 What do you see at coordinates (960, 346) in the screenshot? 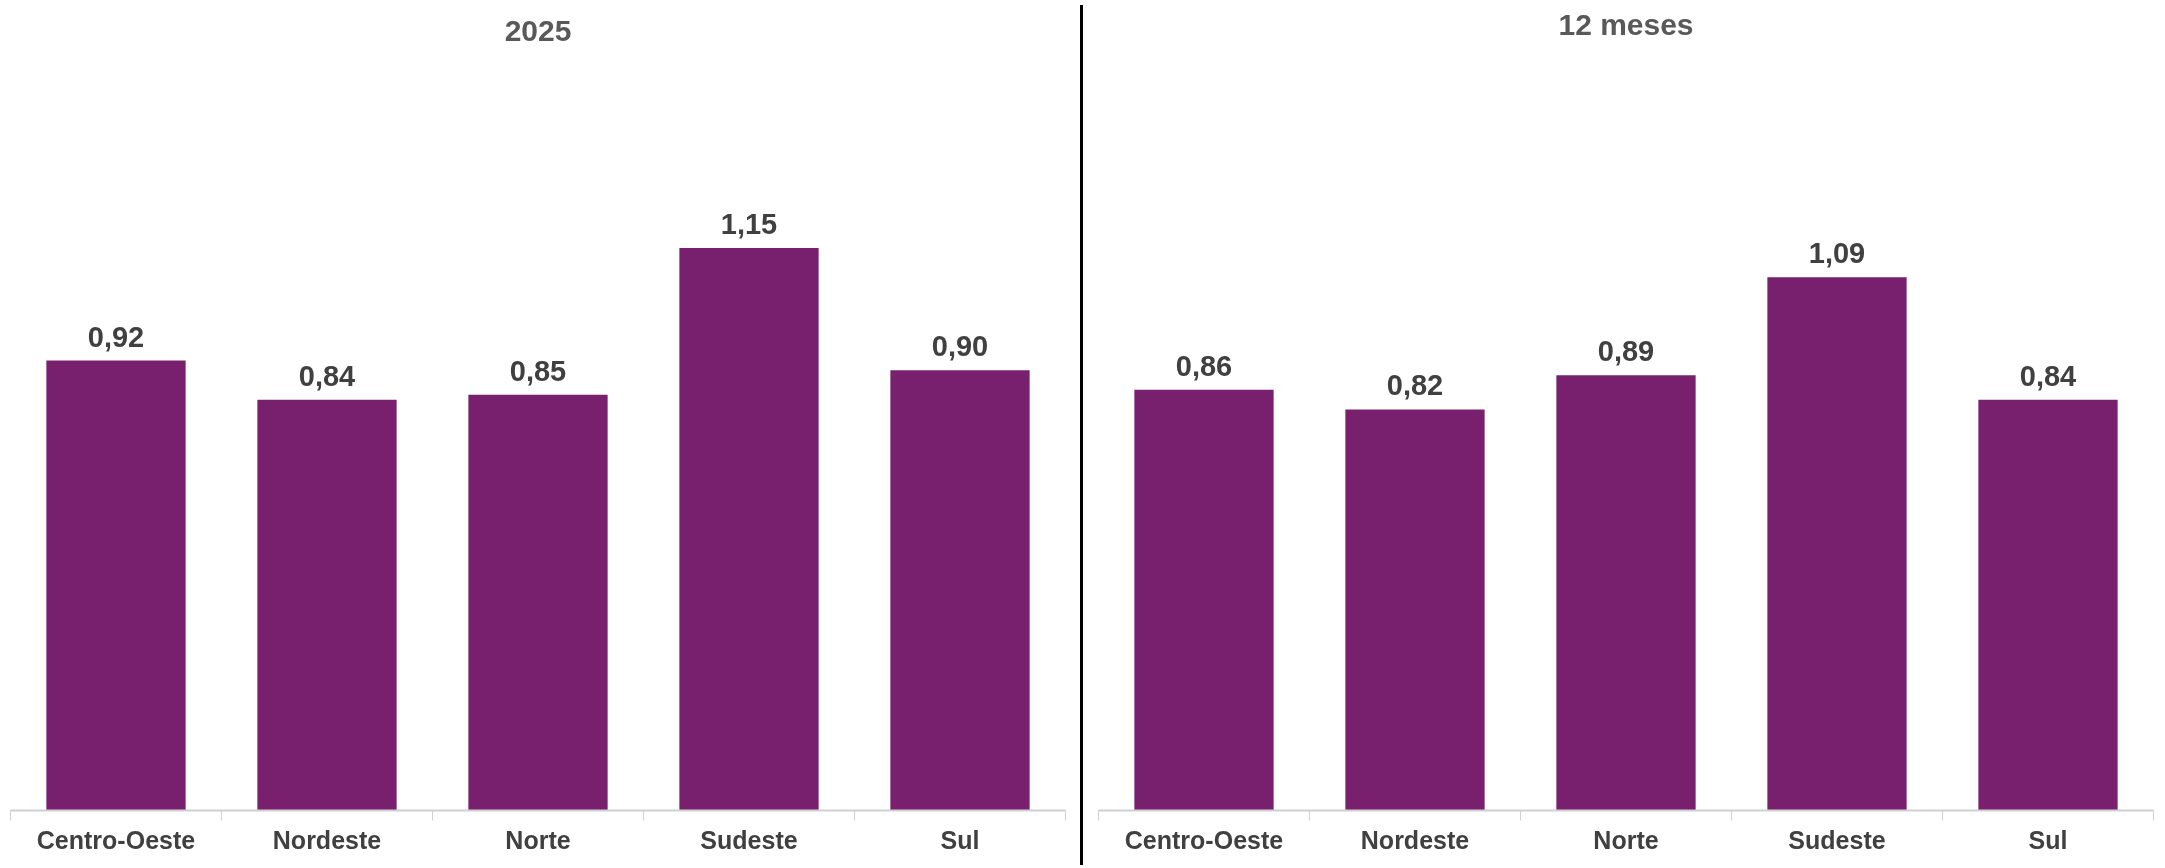
I see `data-label: 0,90` at bounding box center [960, 346].